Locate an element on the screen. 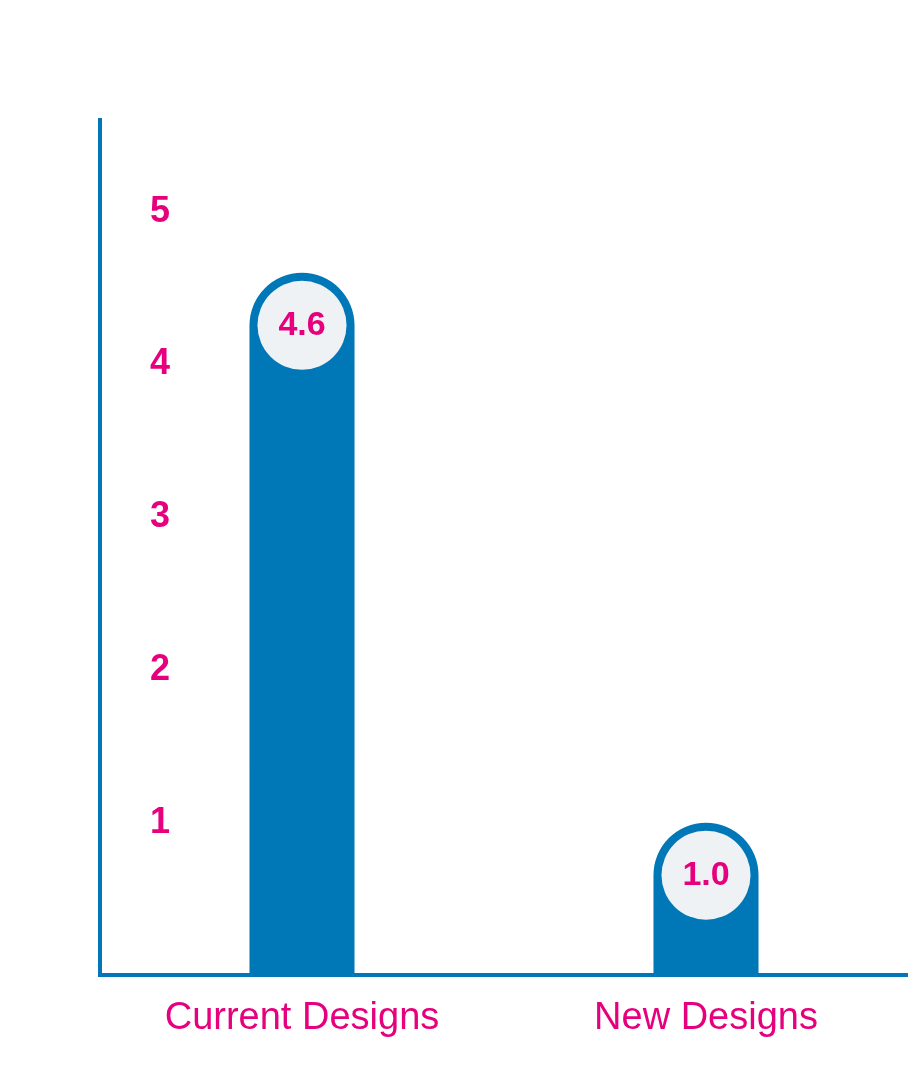 Image resolution: width=908 pixels, height=1071 pixels. y-tick-label: 5 is located at coordinates (160, 209).